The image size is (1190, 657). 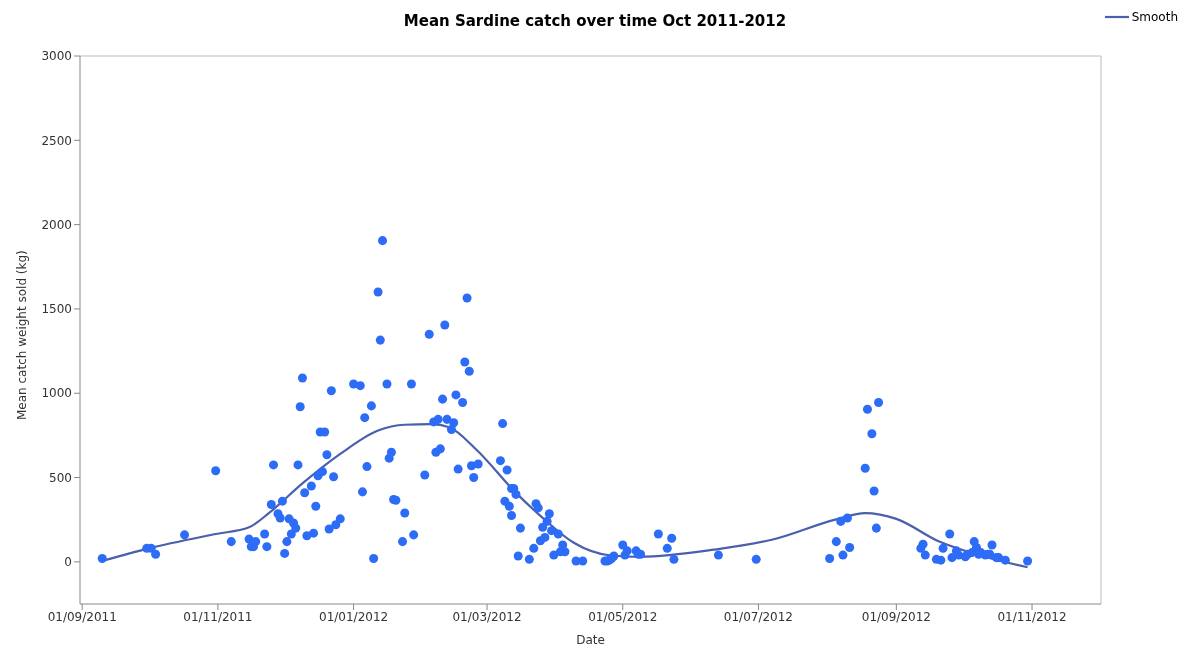 What do you see at coordinates (68, 562) in the screenshot?
I see `y-tick-label: 0` at bounding box center [68, 562].